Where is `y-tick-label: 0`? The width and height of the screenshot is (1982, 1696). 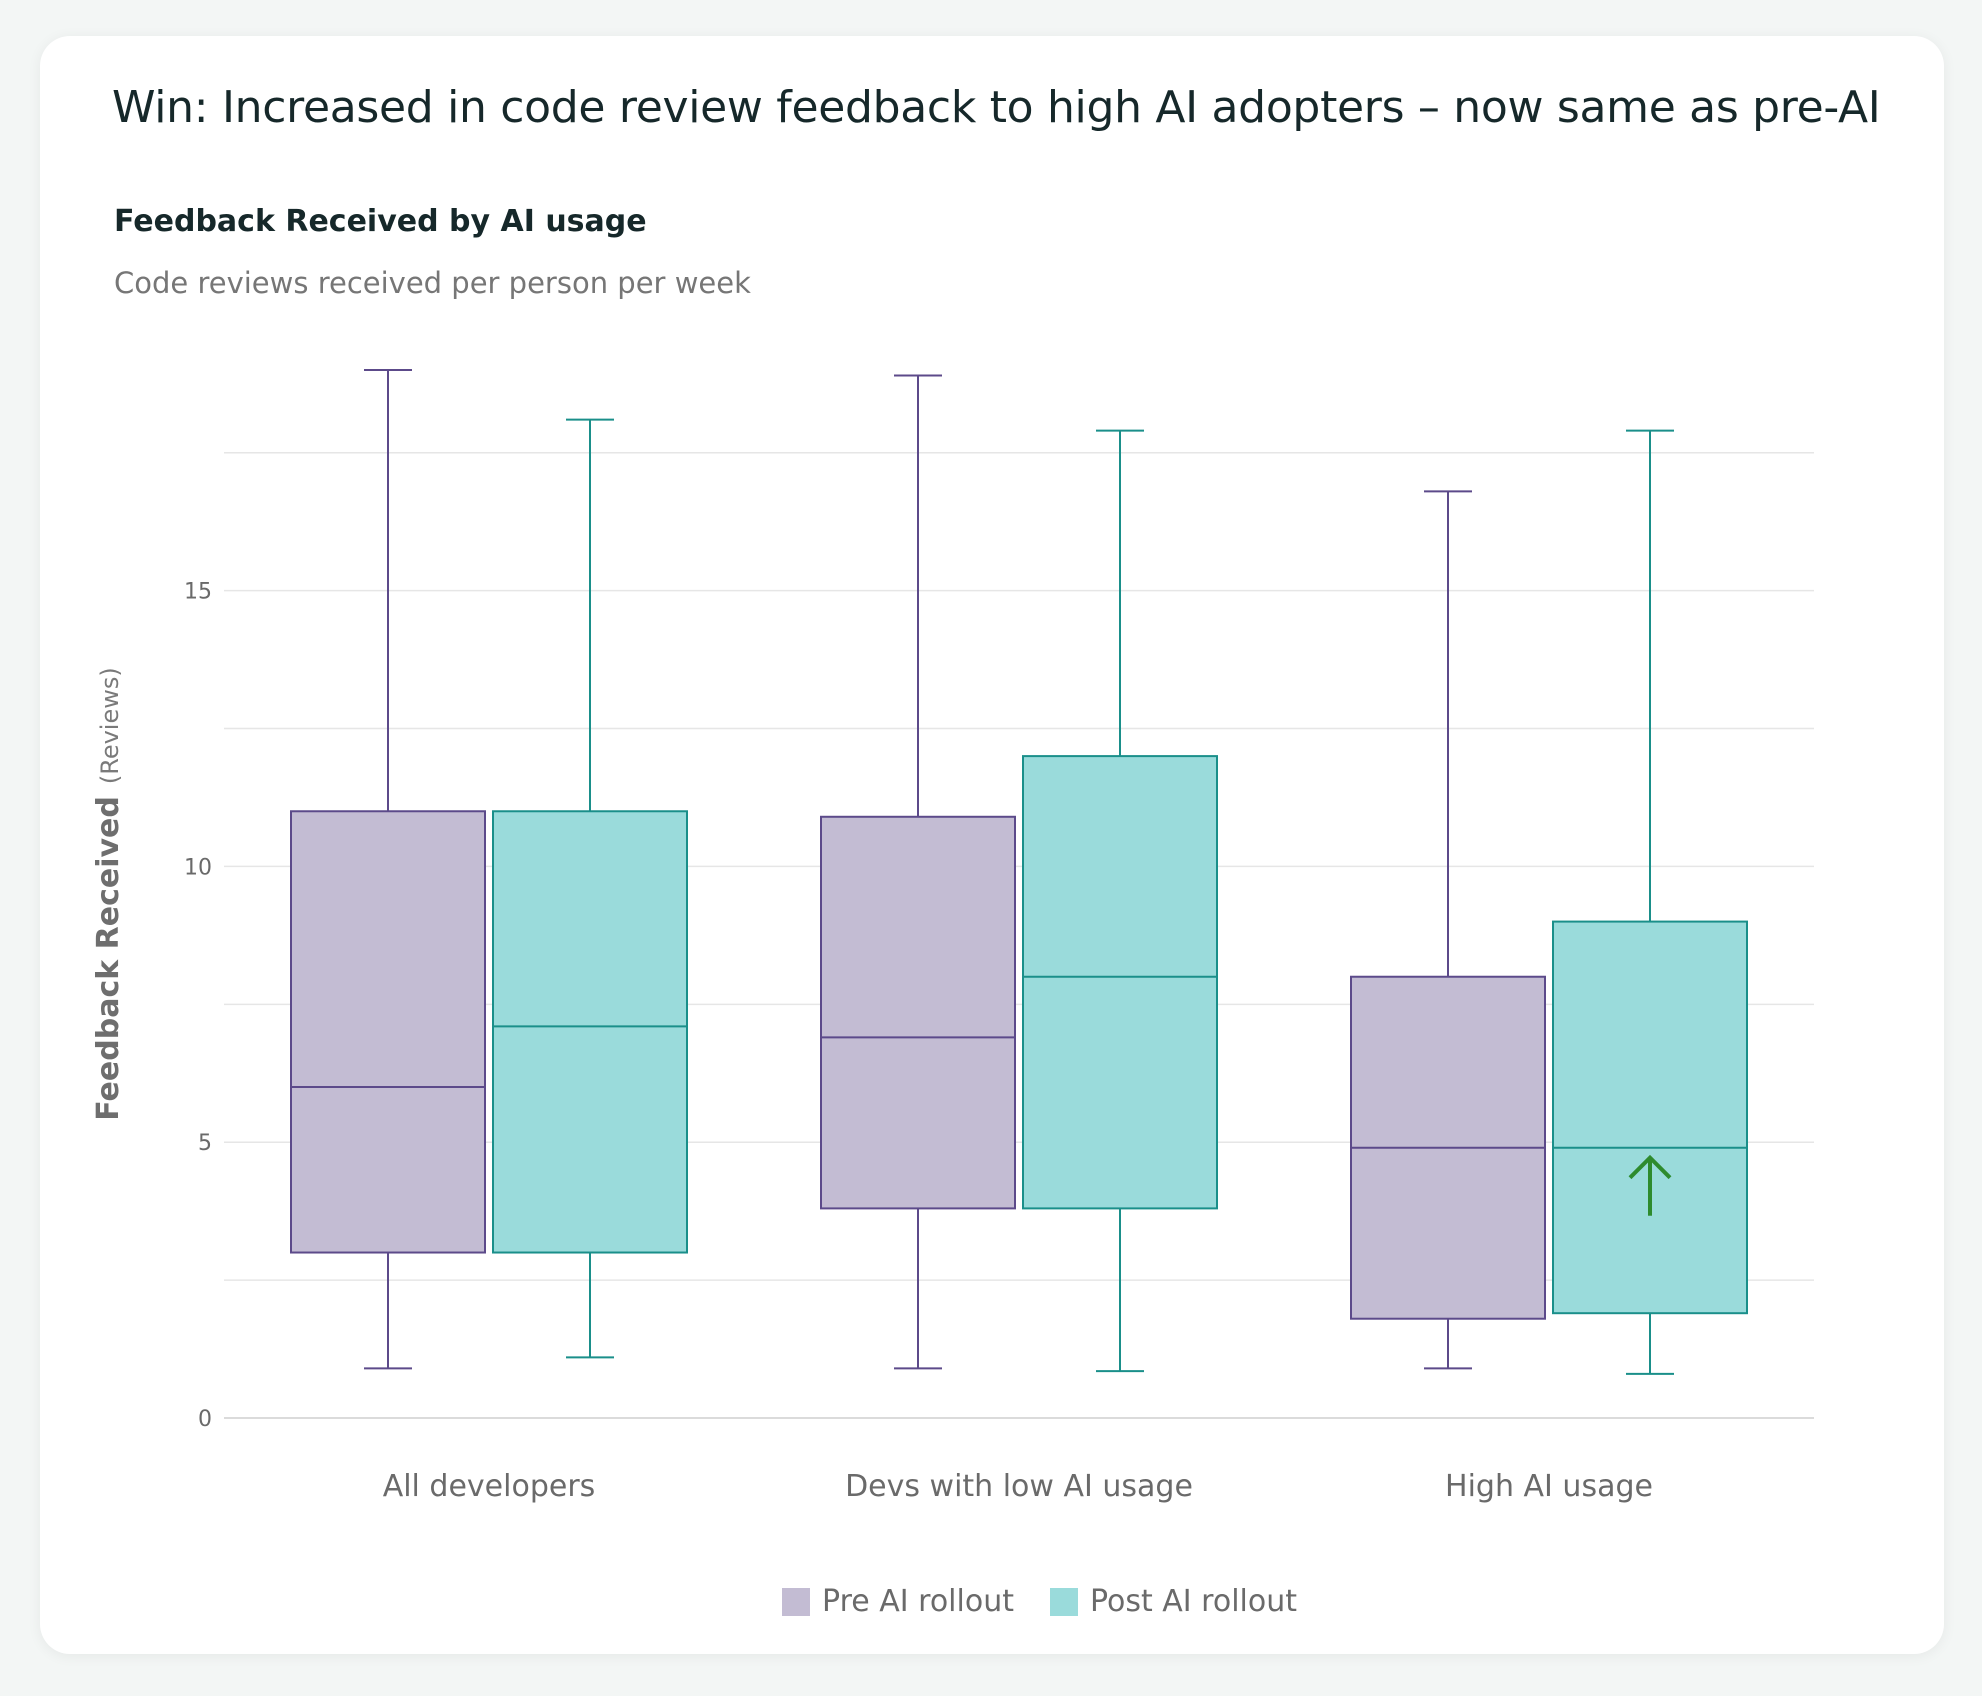 y-tick-label: 0 is located at coordinates (205, 1419).